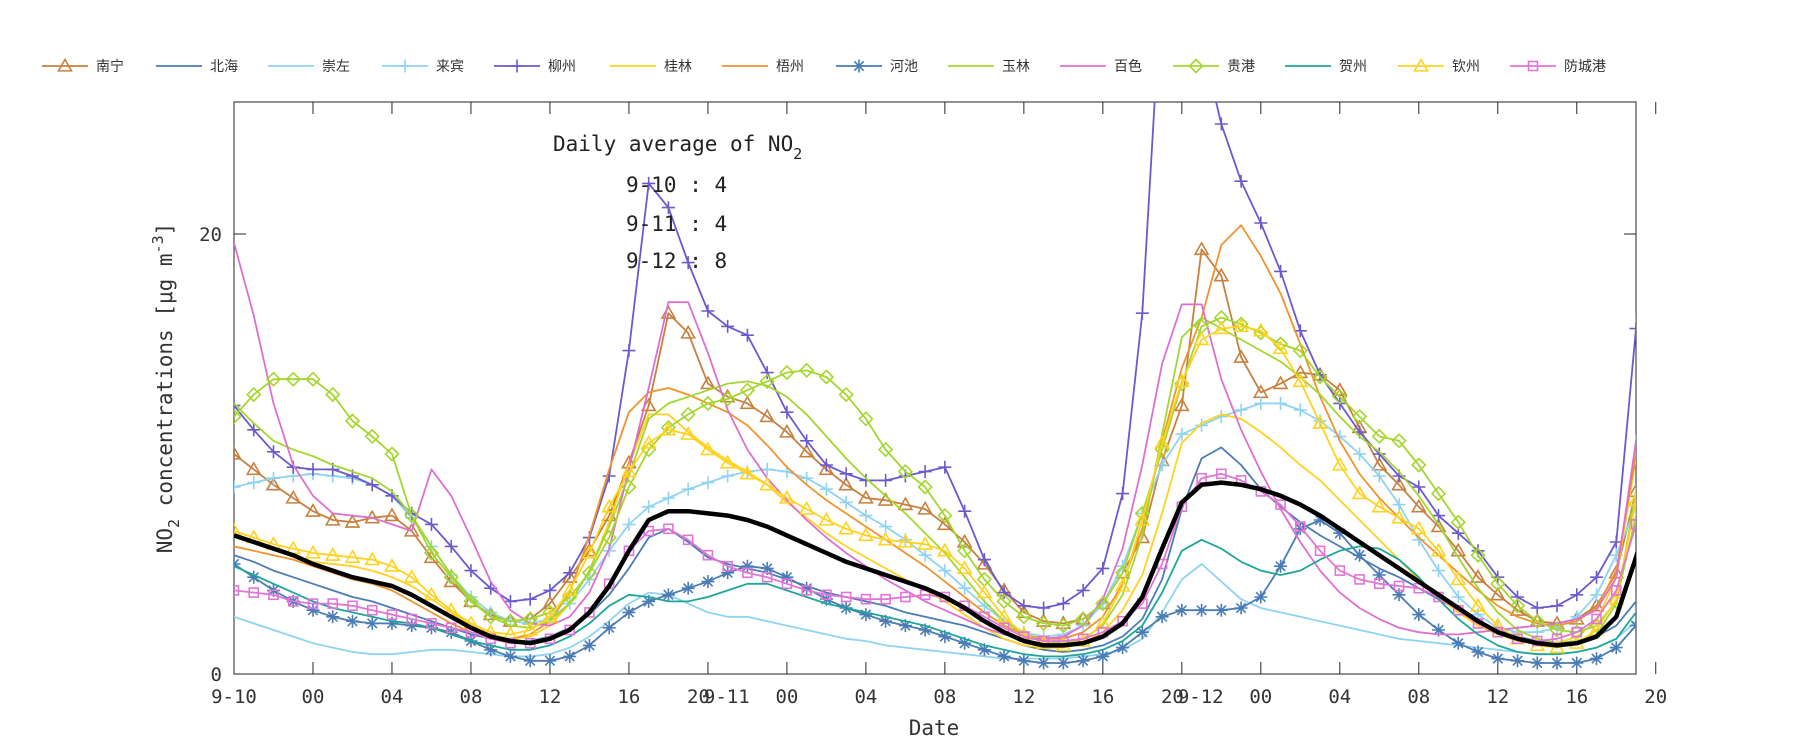 Image resolution: width=1800 pixels, height=750 pixels. What do you see at coordinates (989, 67) in the screenshot?
I see `legend-item: 玉林` at bounding box center [989, 67].